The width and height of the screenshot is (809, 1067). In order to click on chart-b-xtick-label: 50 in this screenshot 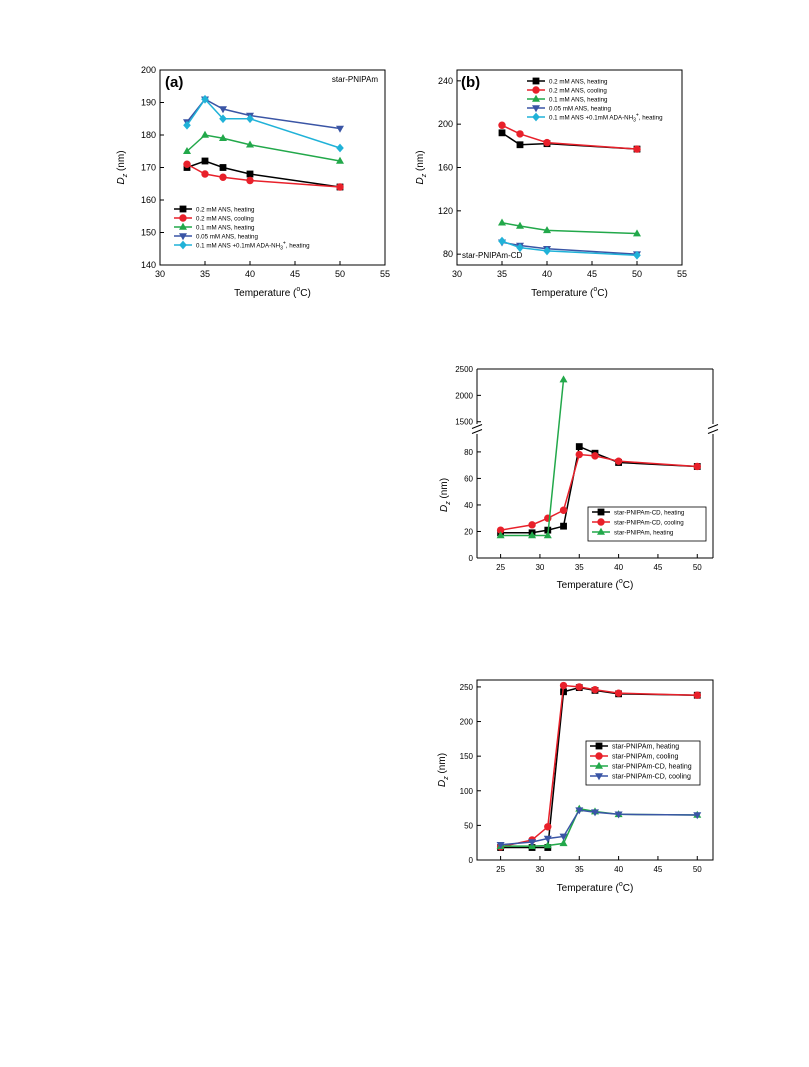, I will do `click(637, 274)`.